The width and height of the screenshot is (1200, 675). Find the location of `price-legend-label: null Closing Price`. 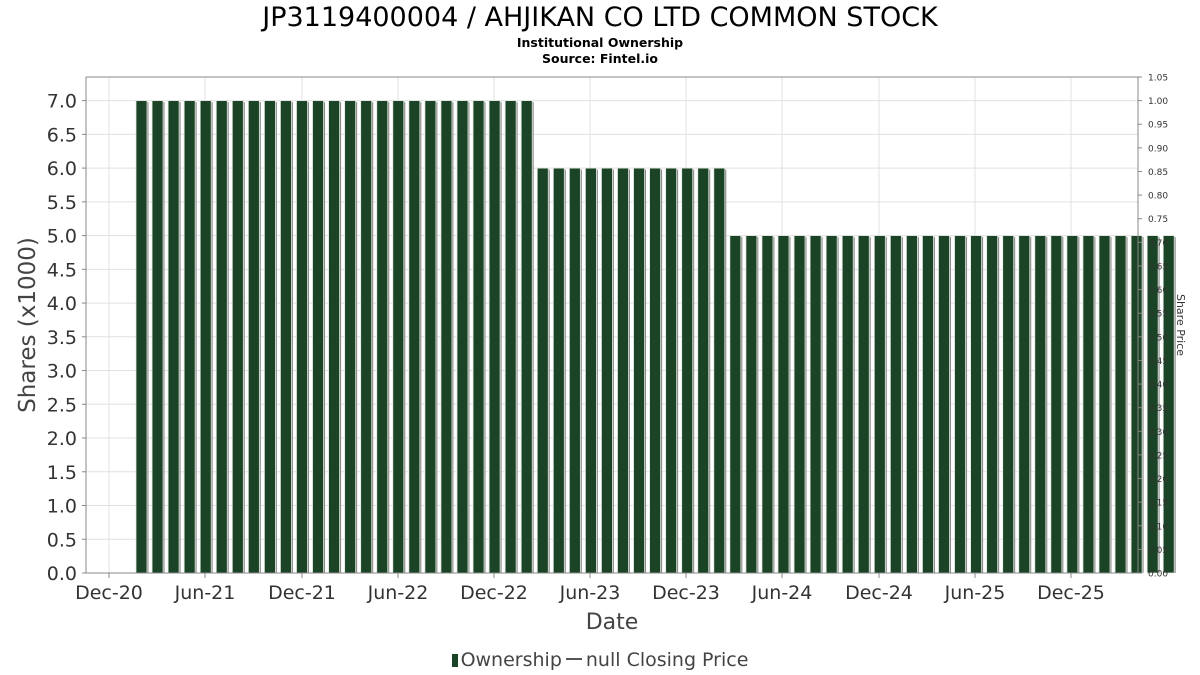

price-legend-label: null Closing Price is located at coordinates (667, 660).